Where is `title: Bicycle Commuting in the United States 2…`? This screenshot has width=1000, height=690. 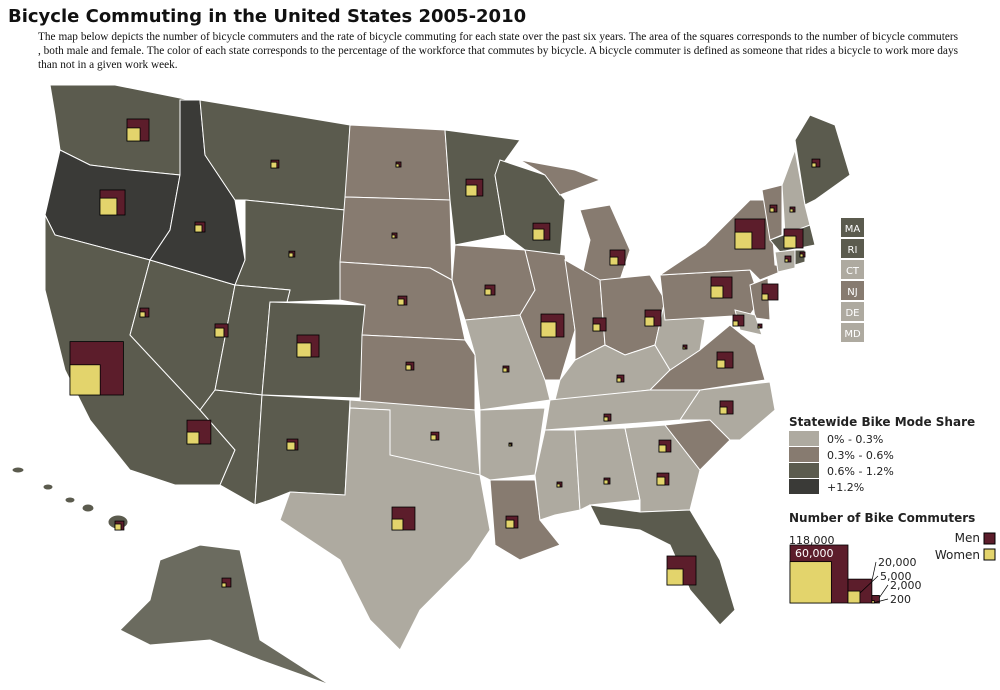 title: Bicycle Commuting in the United States 2… is located at coordinates (267, 16).